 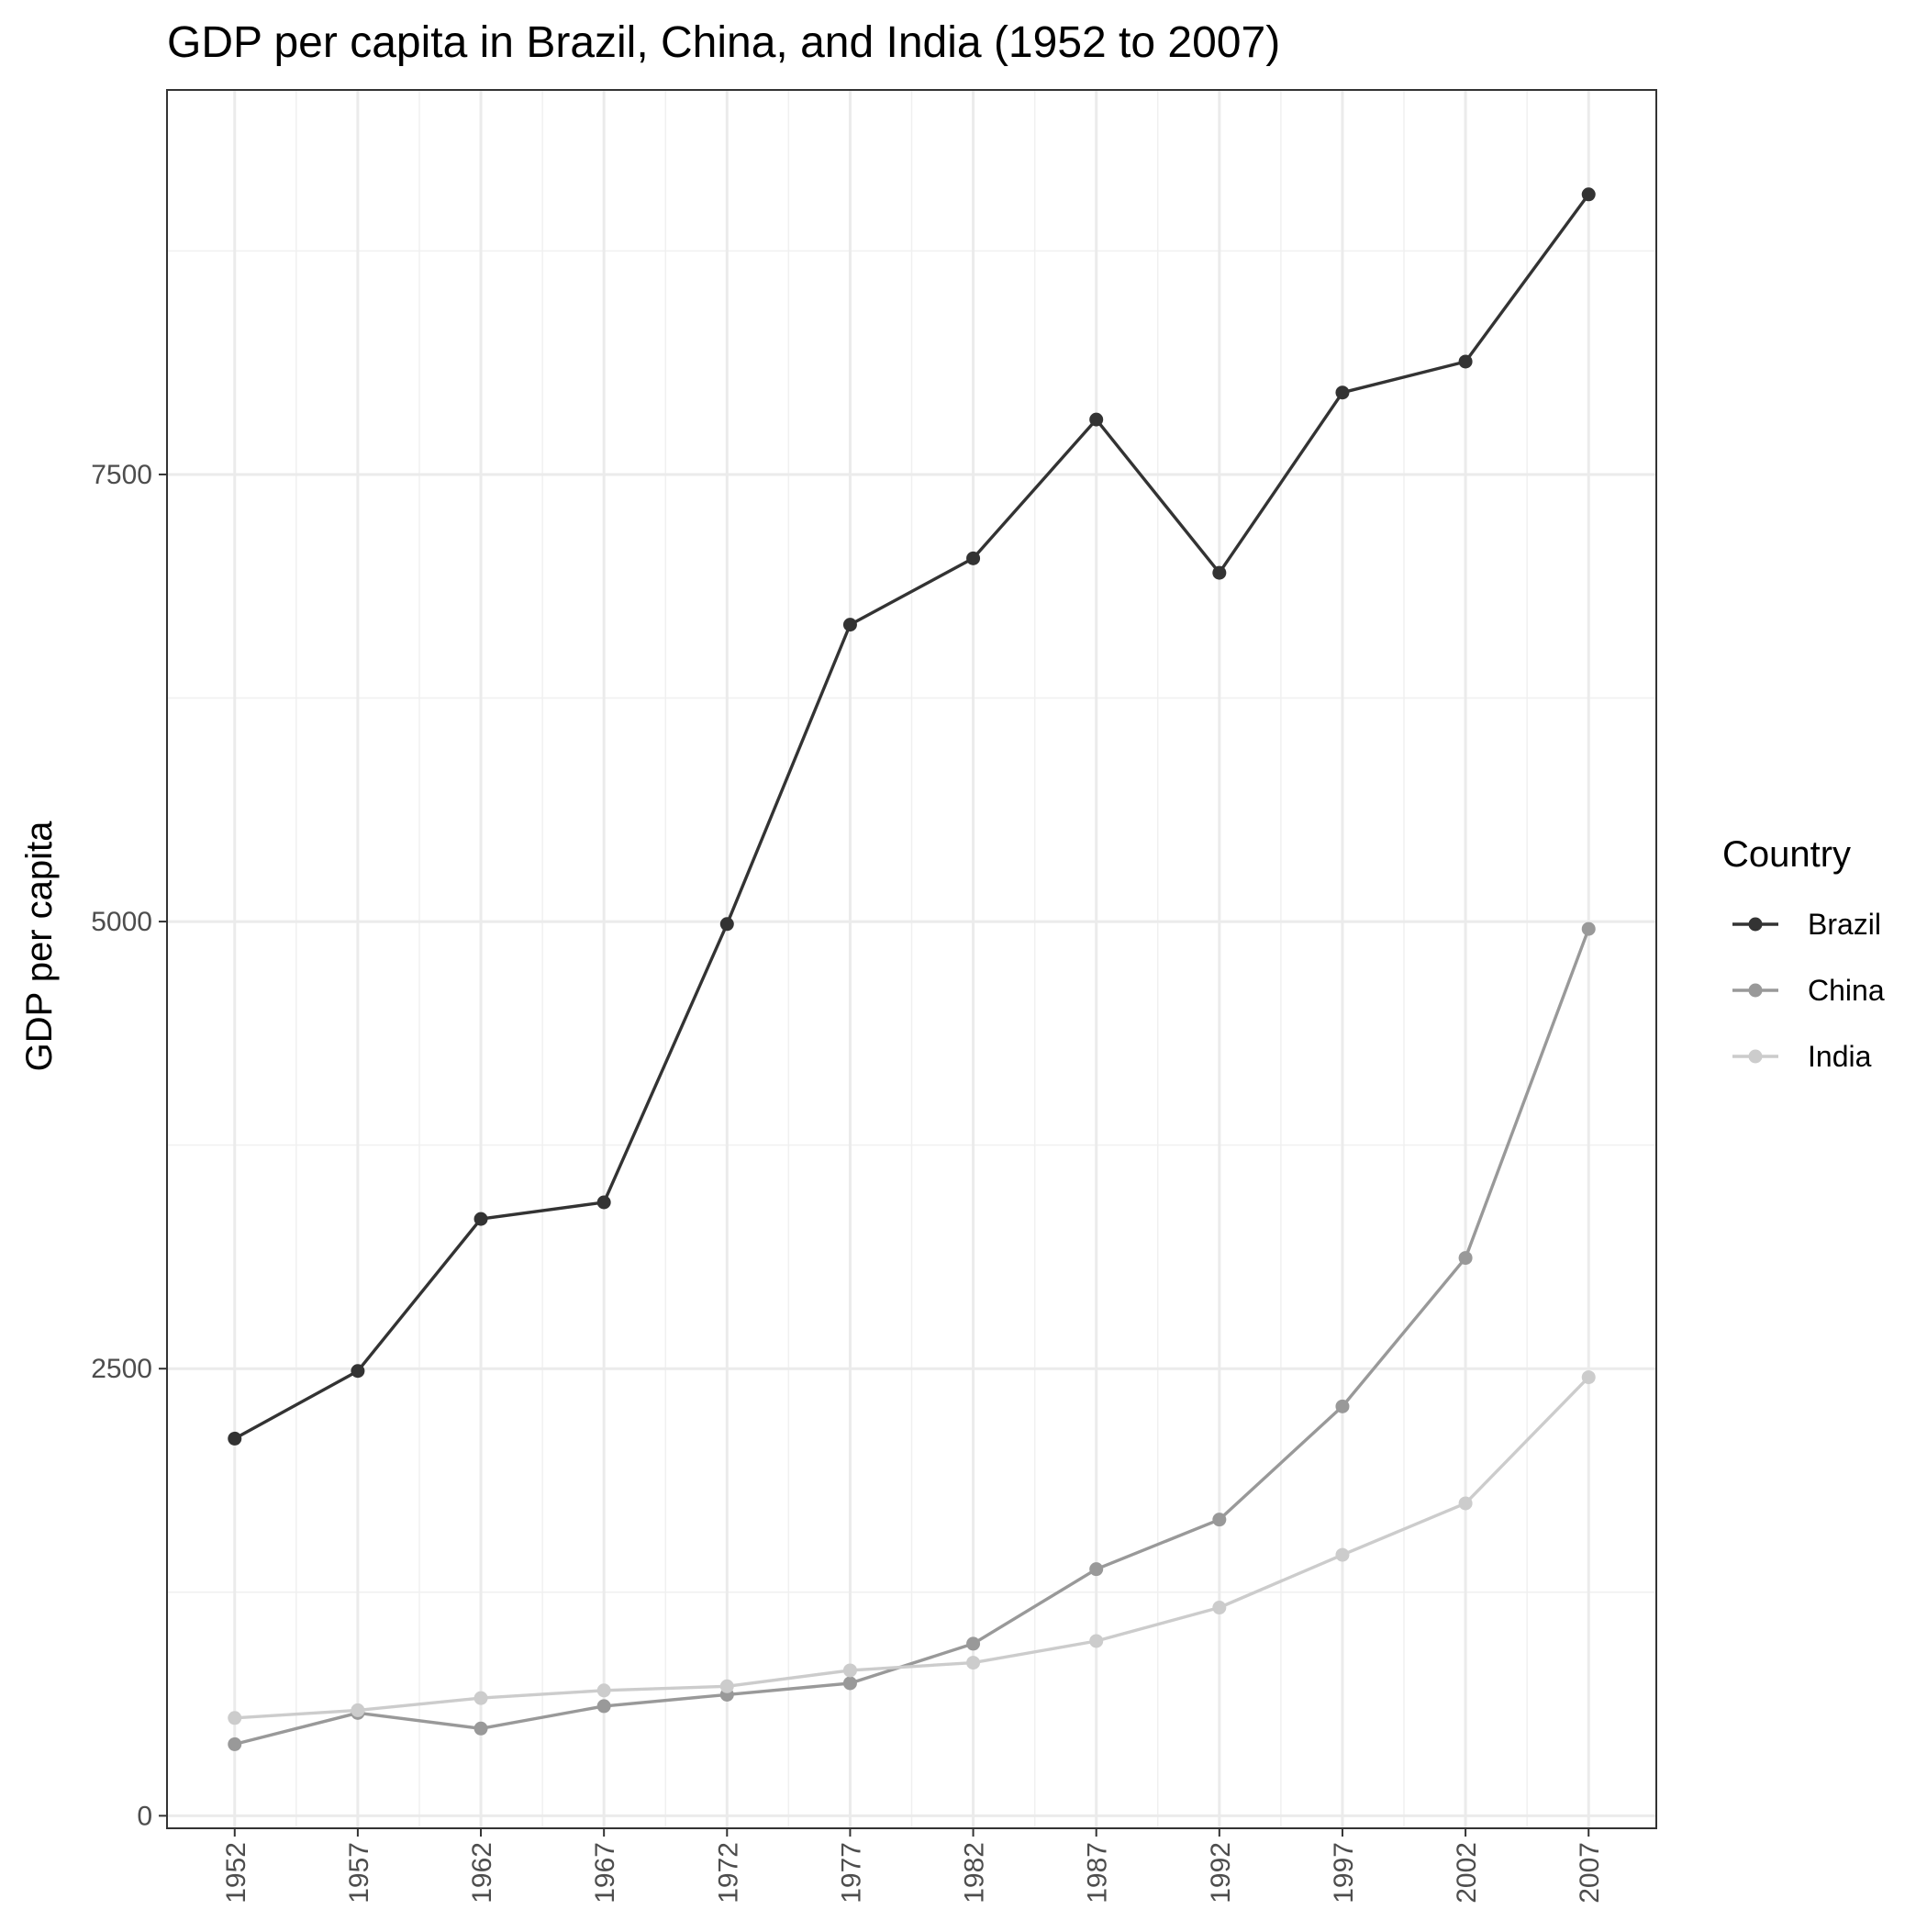 I want to click on y-axis-title: GDP per capita, so click(x=39, y=946).